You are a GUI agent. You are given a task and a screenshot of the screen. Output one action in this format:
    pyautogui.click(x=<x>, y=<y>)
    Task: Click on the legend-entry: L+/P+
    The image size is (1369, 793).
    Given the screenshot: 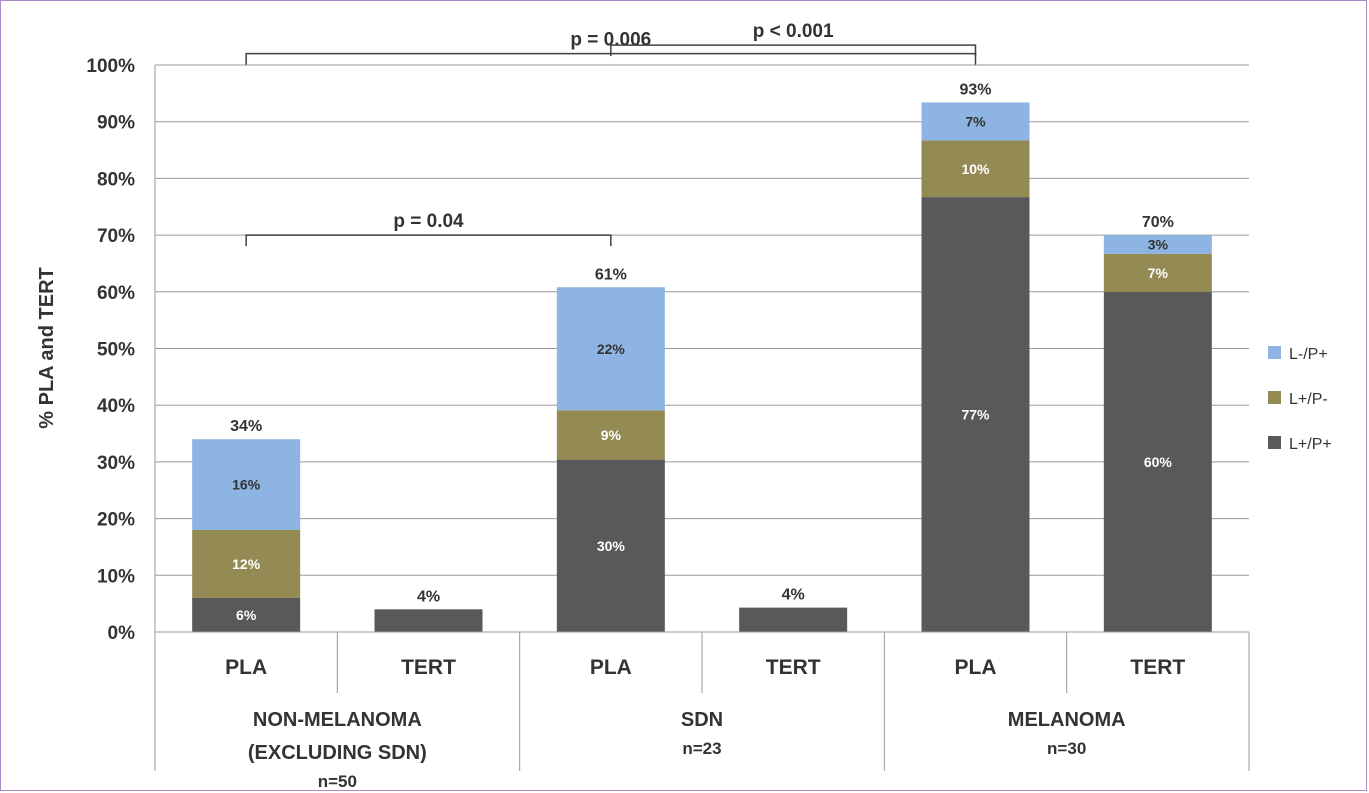 What is the action you would take?
    pyautogui.click(x=1310, y=444)
    